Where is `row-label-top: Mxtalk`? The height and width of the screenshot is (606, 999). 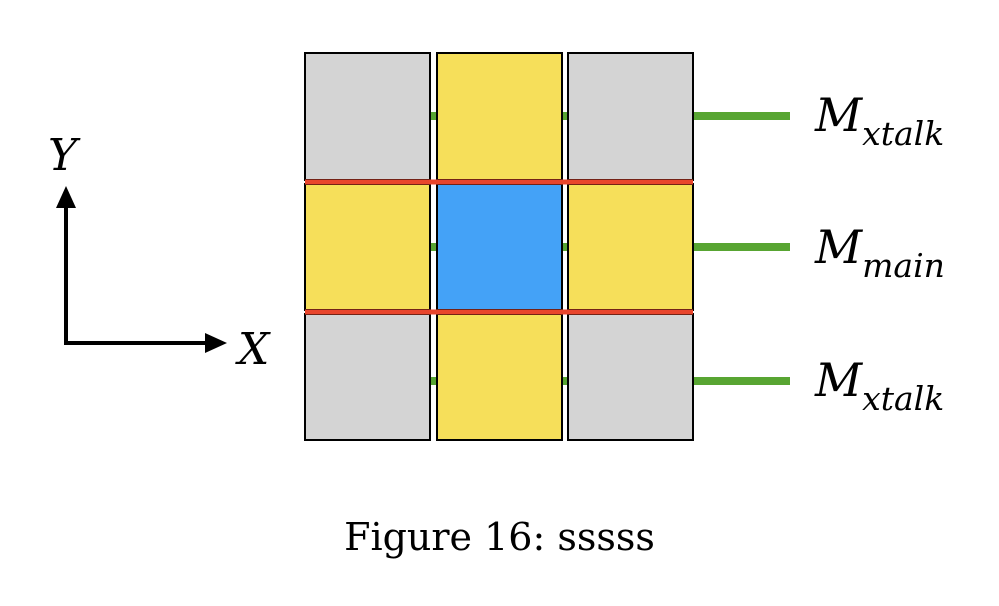 row-label-top: Mxtalk is located at coordinates (879, 120).